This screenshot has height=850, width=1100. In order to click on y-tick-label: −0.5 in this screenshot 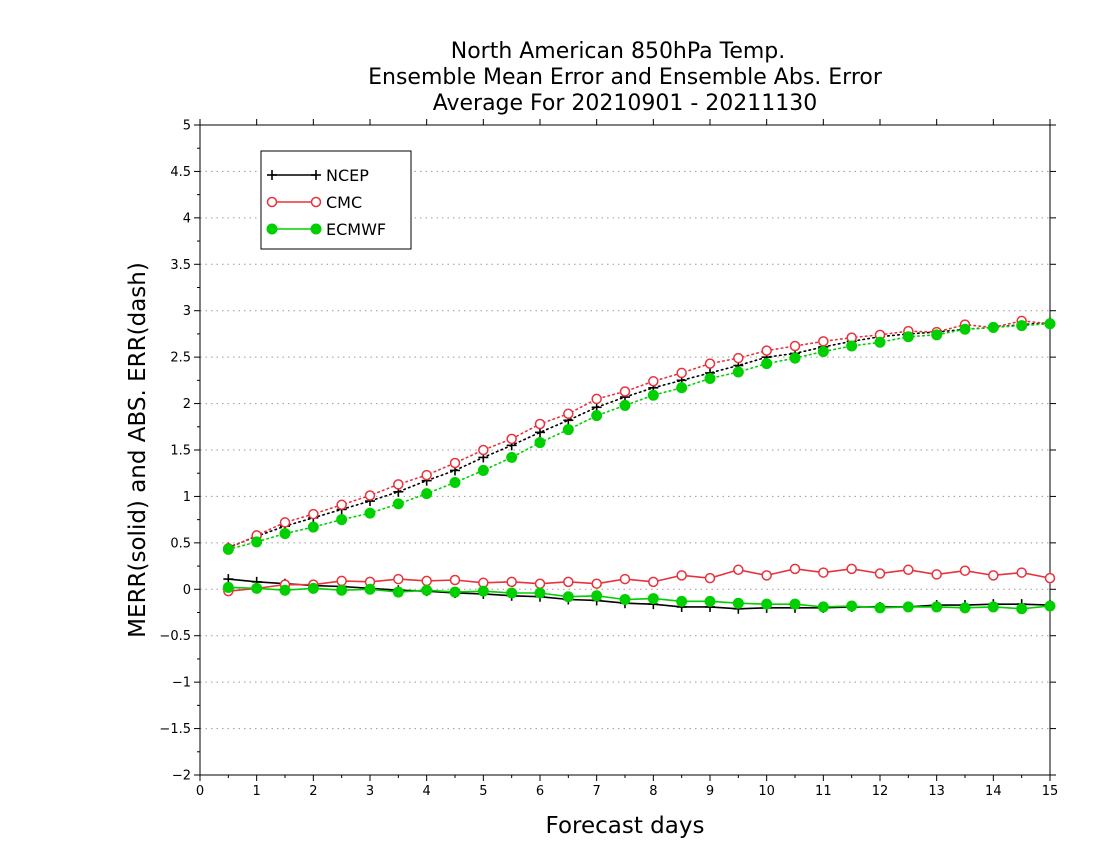, I will do `click(175, 636)`.